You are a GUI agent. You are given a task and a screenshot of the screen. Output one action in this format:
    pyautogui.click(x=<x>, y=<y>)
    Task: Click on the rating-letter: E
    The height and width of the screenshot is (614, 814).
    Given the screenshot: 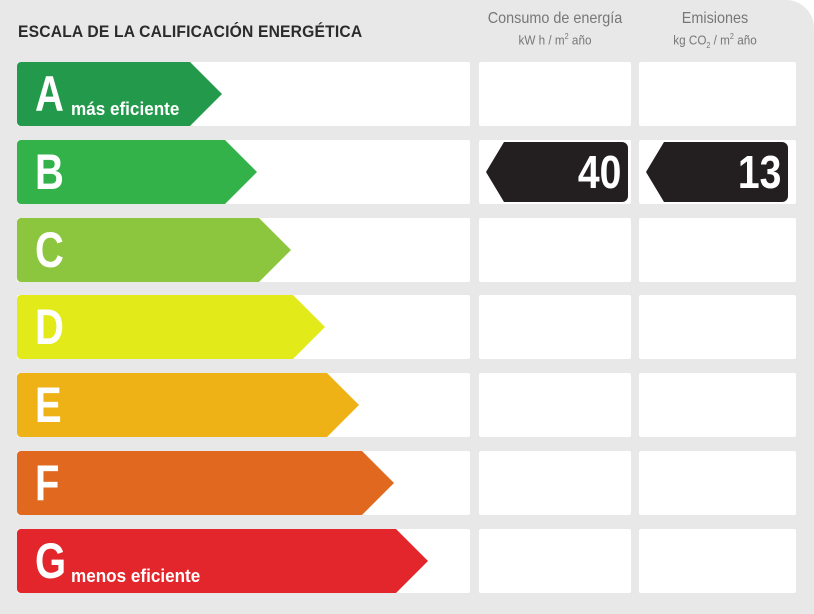 What is the action you would take?
    pyautogui.click(x=48, y=405)
    